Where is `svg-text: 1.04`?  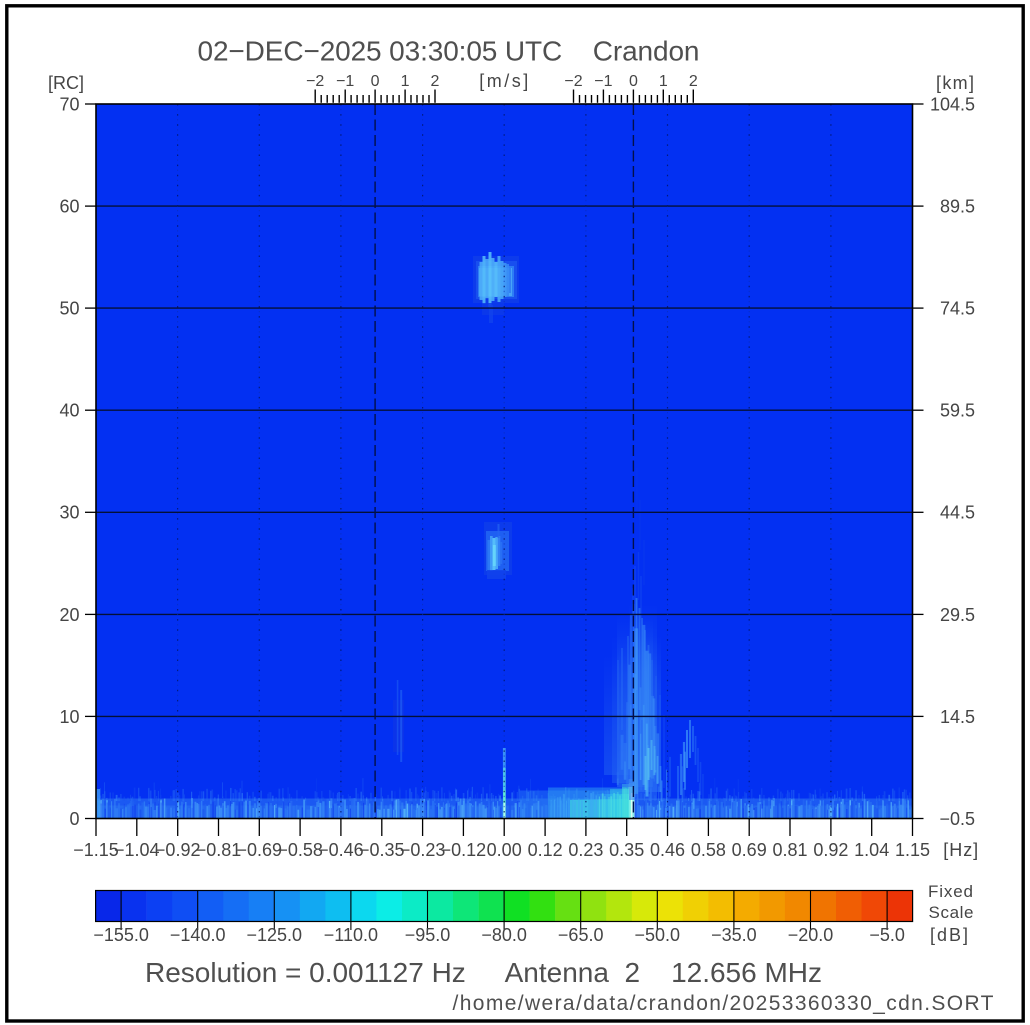 svg-text: 1.04 is located at coordinates (871, 850).